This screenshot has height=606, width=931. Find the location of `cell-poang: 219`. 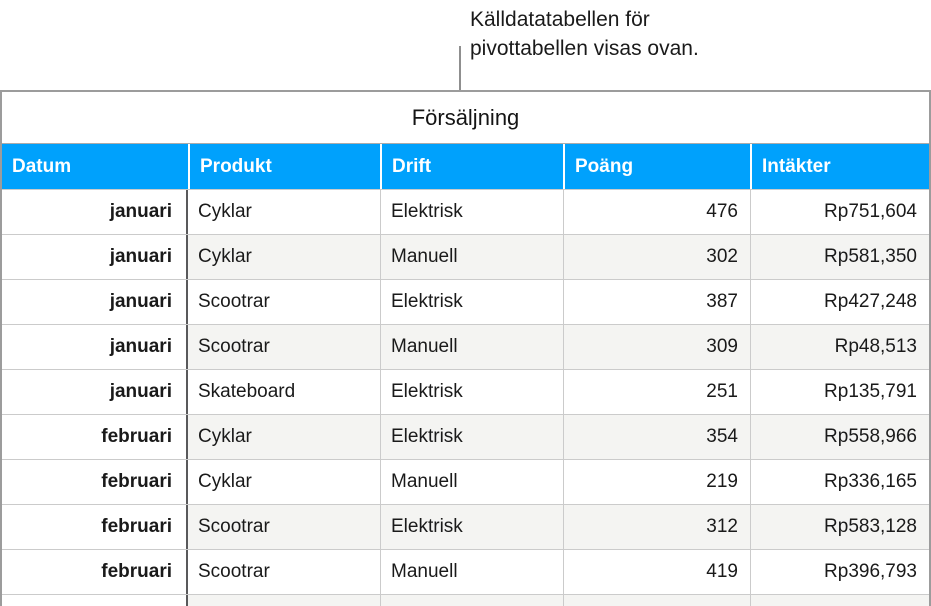

cell-poang: 219 is located at coordinates (656, 482).